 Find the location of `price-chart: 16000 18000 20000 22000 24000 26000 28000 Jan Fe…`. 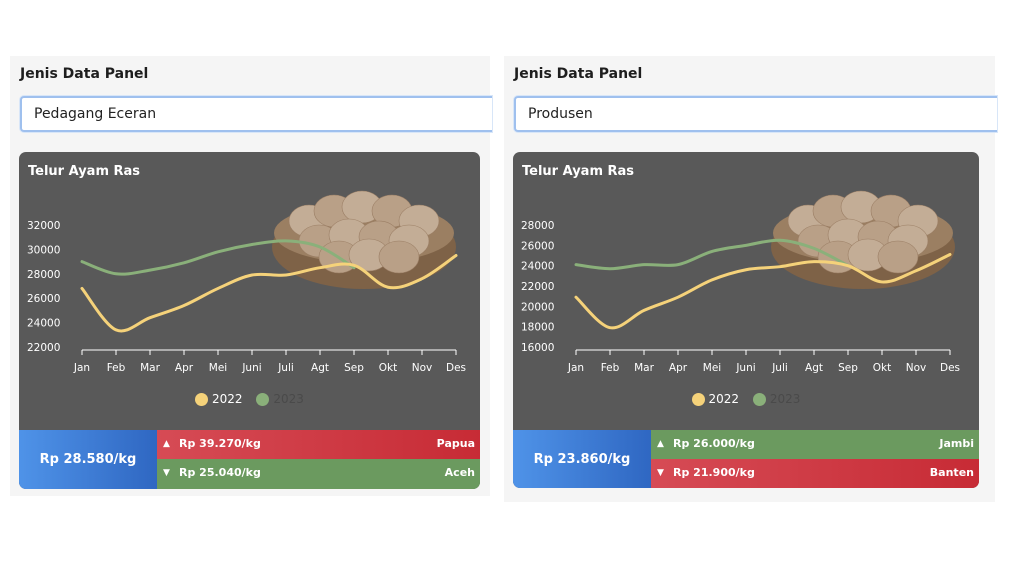

price-chart: 16000 18000 20000 22000 24000 26000 28000 Jan Fe… is located at coordinates (742, 281).